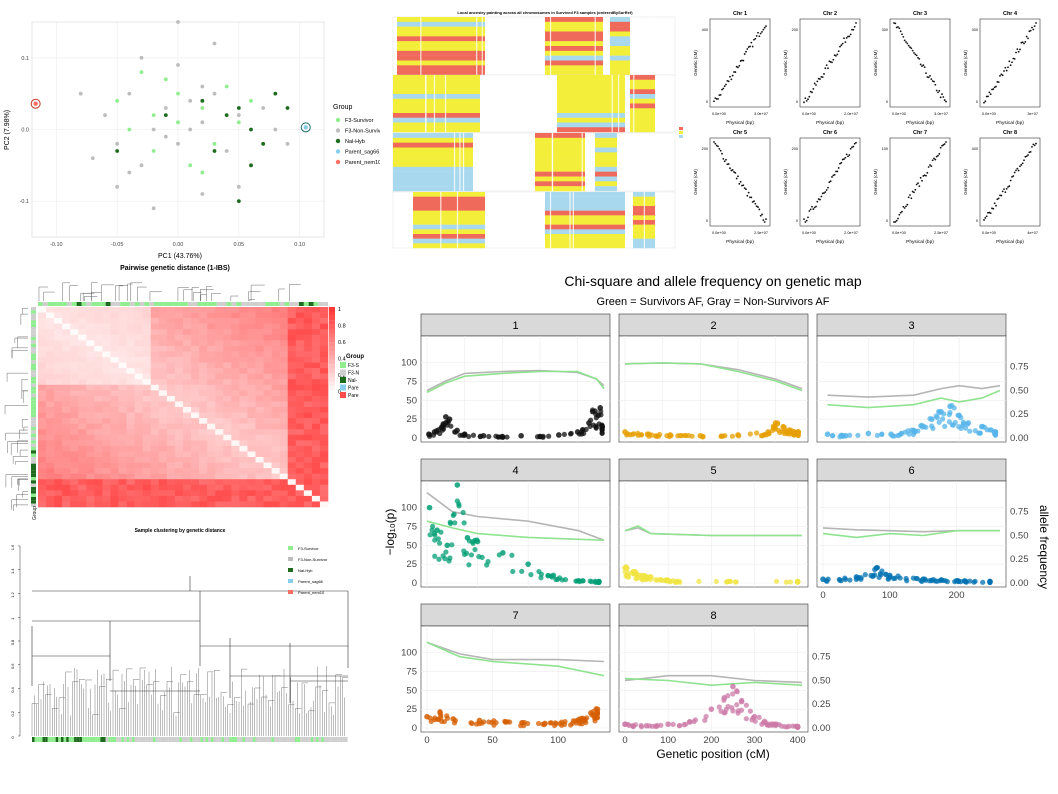  What do you see at coordinates (761, 114) in the screenshot?
I see `chr-x-tick: 3.0e+07` at bounding box center [761, 114].